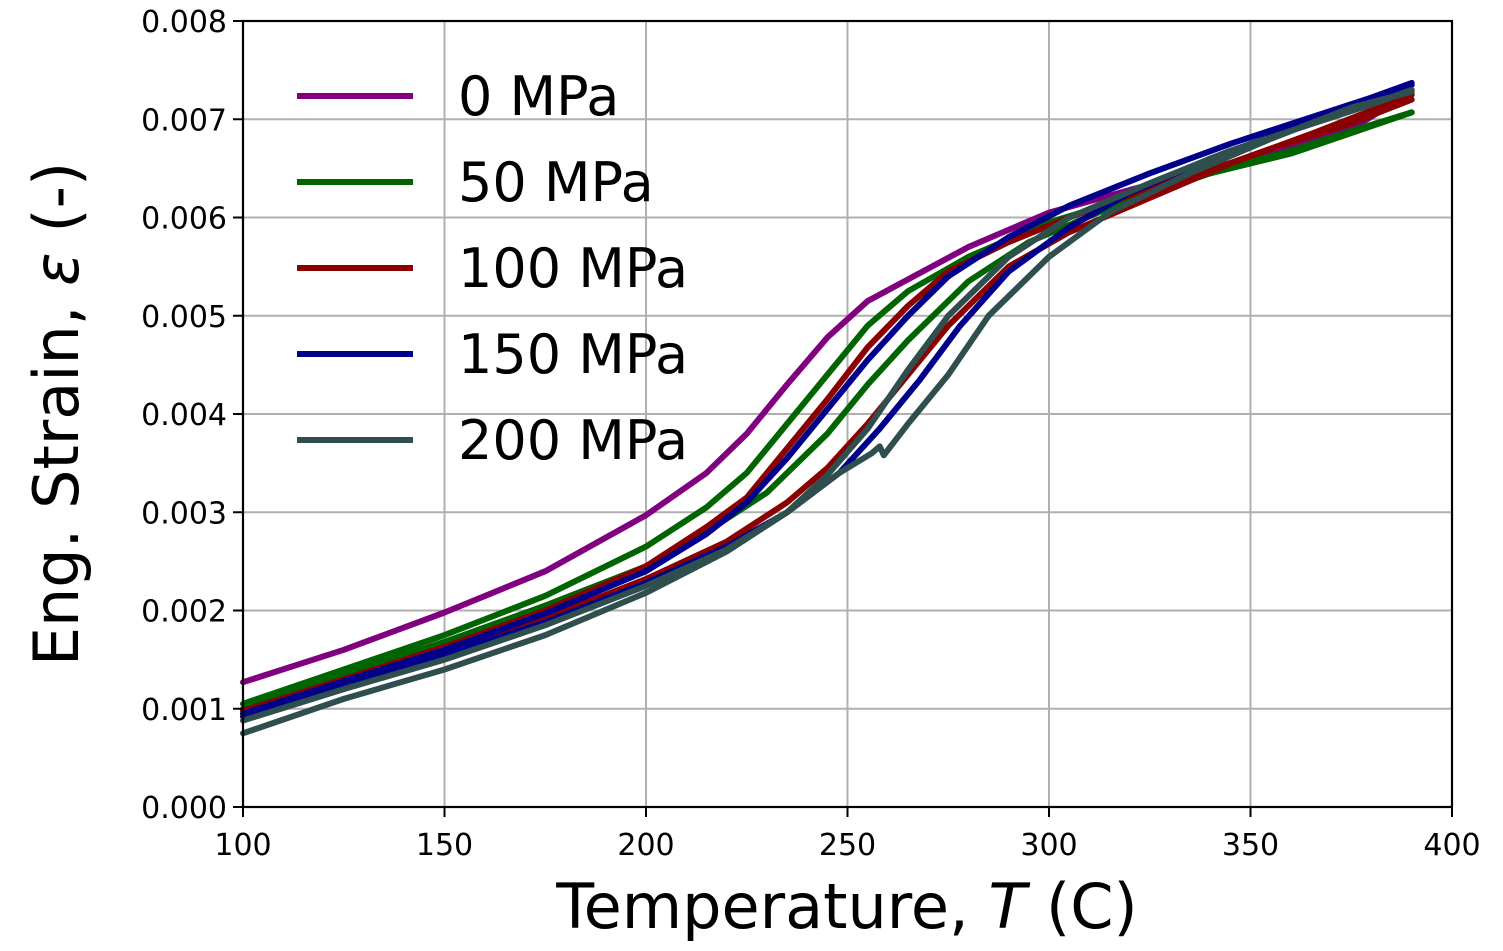 This screenshot has height=951, width=1503. Describe the element at coordinates (184, 612) in the screenshot. I see `y-tick-label: 0.002` at that location.